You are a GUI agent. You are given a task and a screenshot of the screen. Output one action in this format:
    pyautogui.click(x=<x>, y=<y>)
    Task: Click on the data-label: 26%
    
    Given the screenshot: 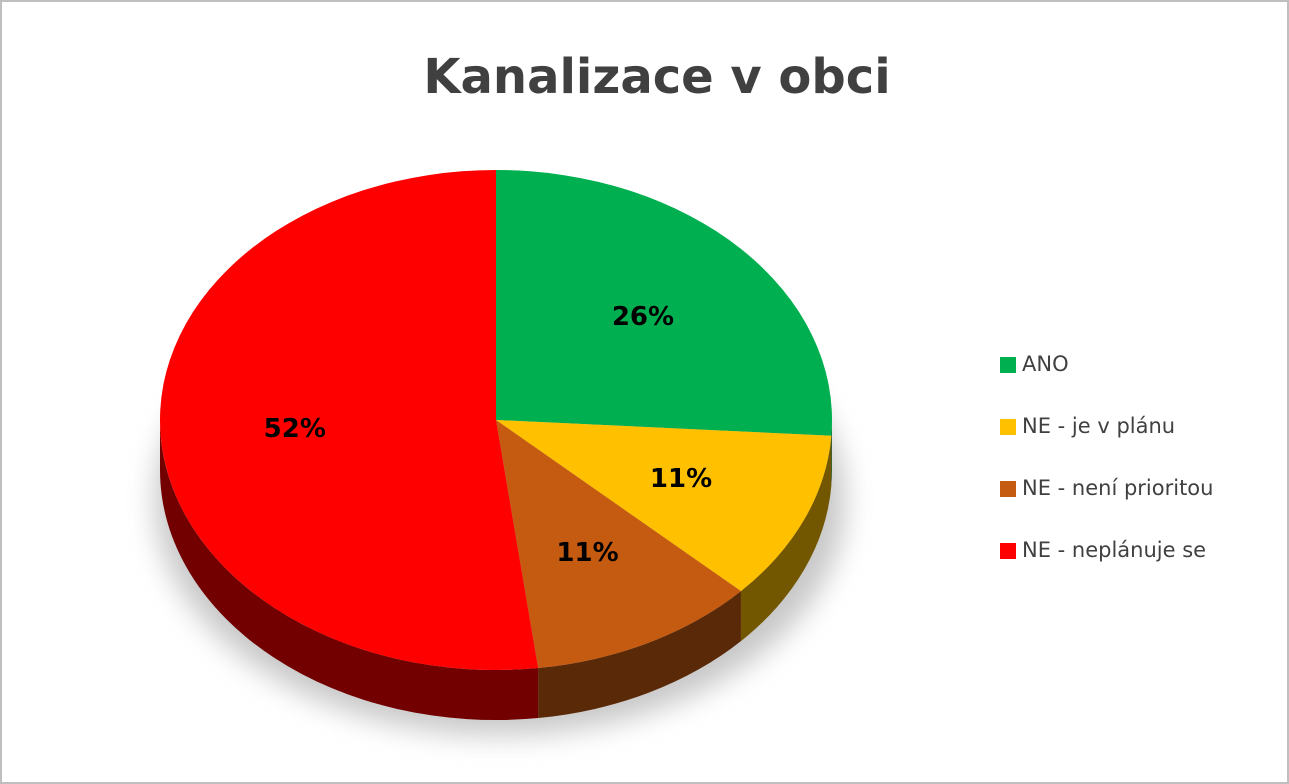 What is the action you would take?
    pyautogui.click(x=643, y=317)
    